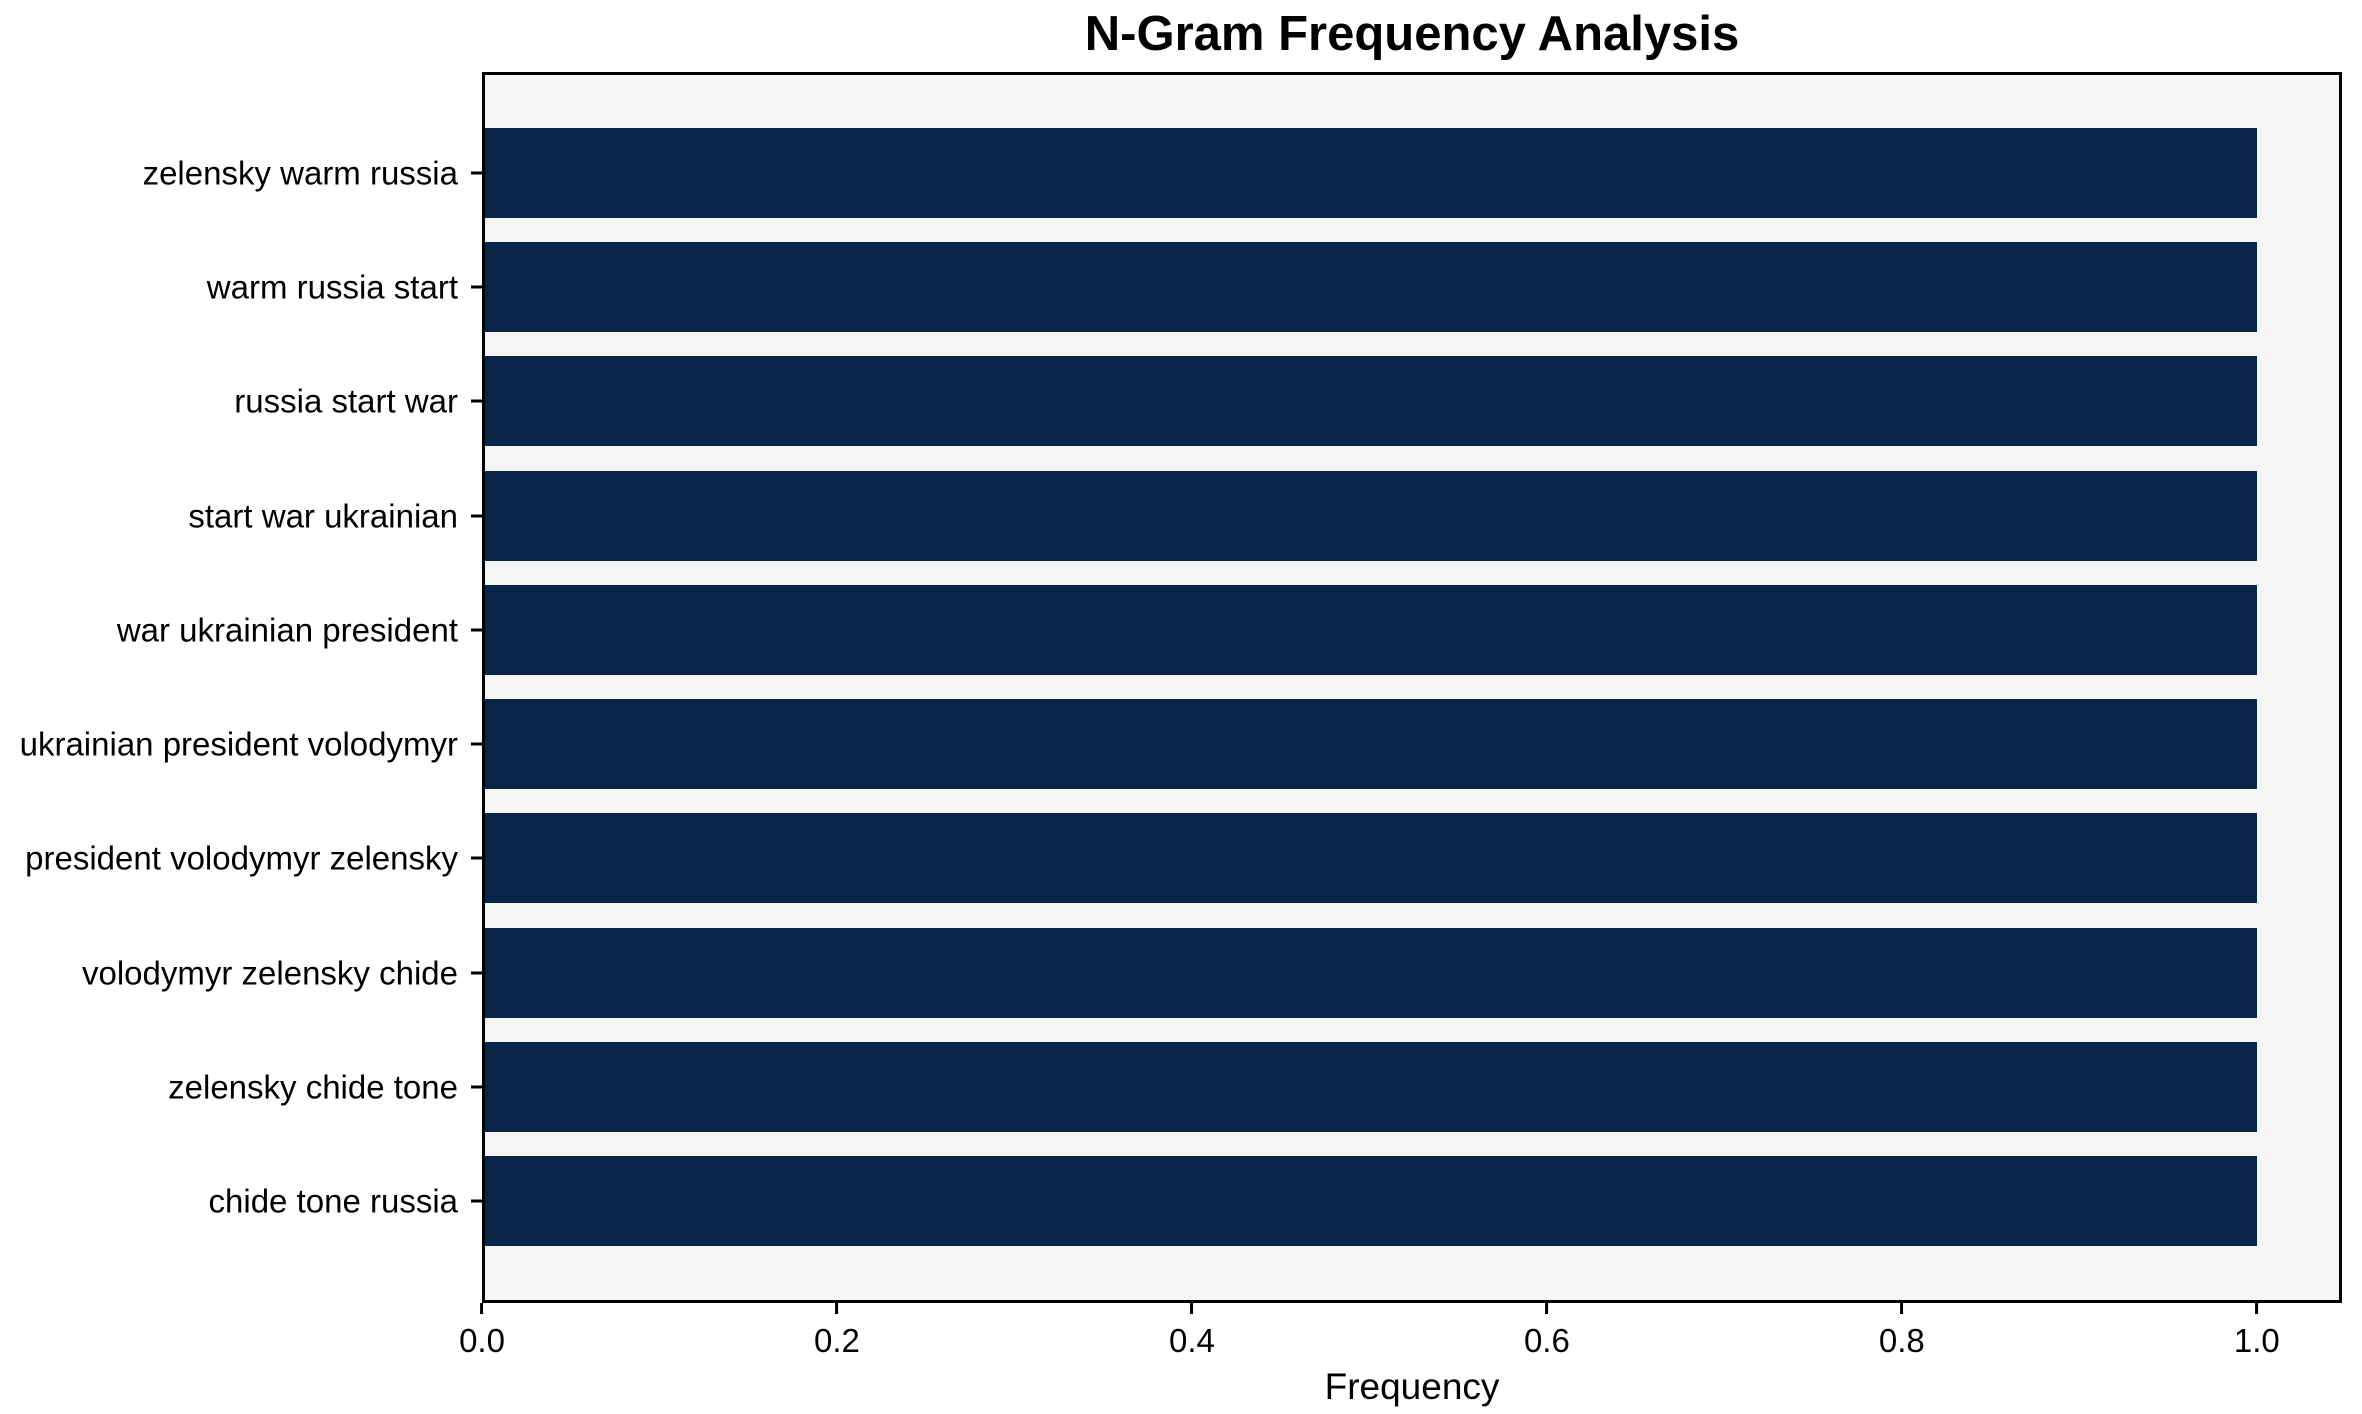 The width and height of the screenshot is (2362, 1414). I want to click on bar-row: warm russia start, so click(1274, 287).